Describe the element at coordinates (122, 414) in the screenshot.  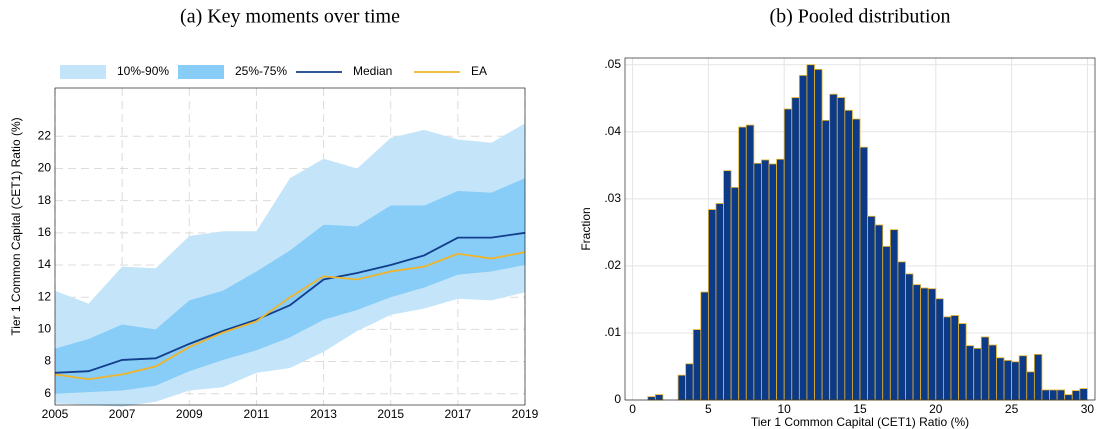
I see `x-tick-label: 2007` at that location.